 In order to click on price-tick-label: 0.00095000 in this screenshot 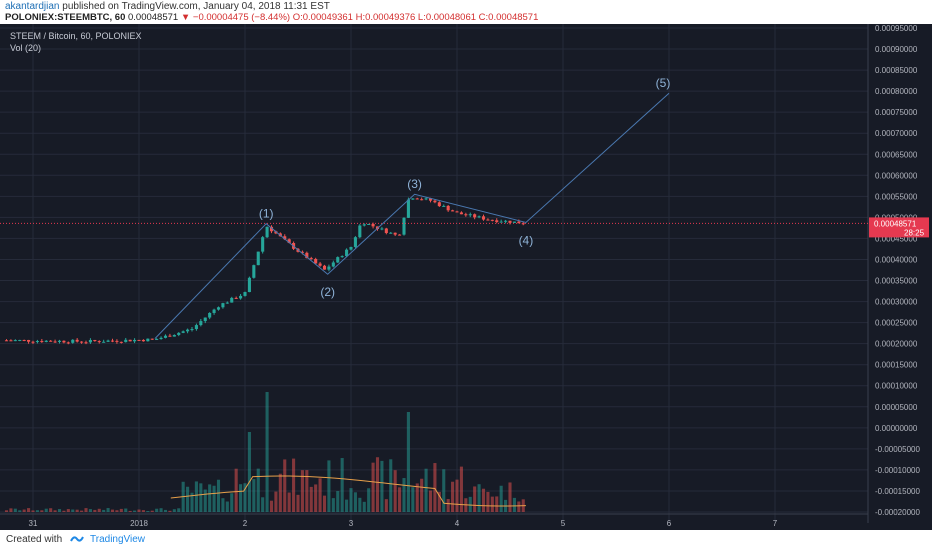, I will do `click(896, 28)`.